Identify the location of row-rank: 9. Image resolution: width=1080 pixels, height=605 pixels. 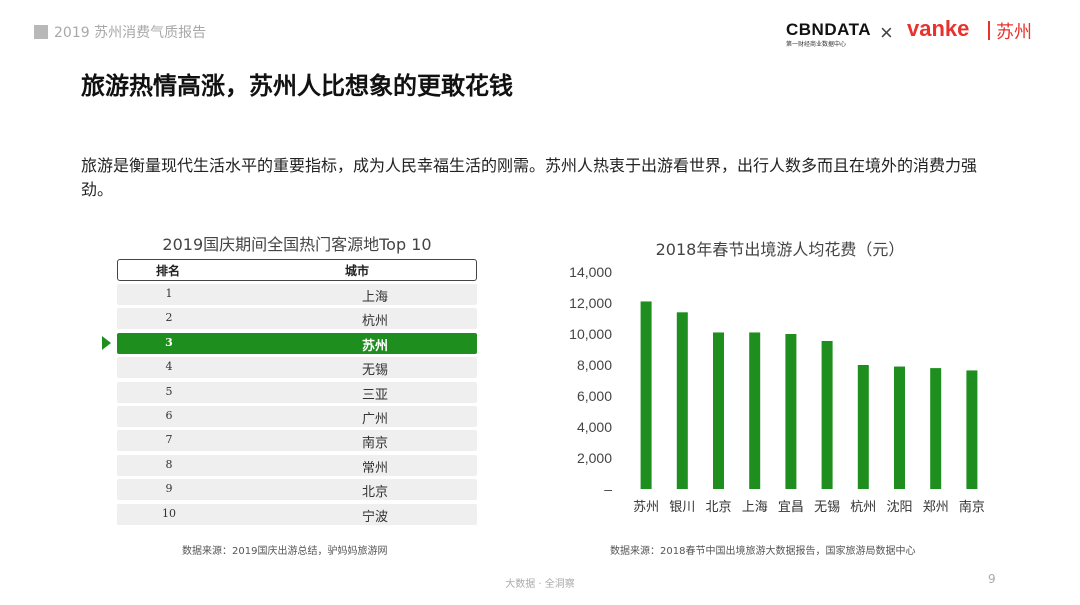
(169, 489).